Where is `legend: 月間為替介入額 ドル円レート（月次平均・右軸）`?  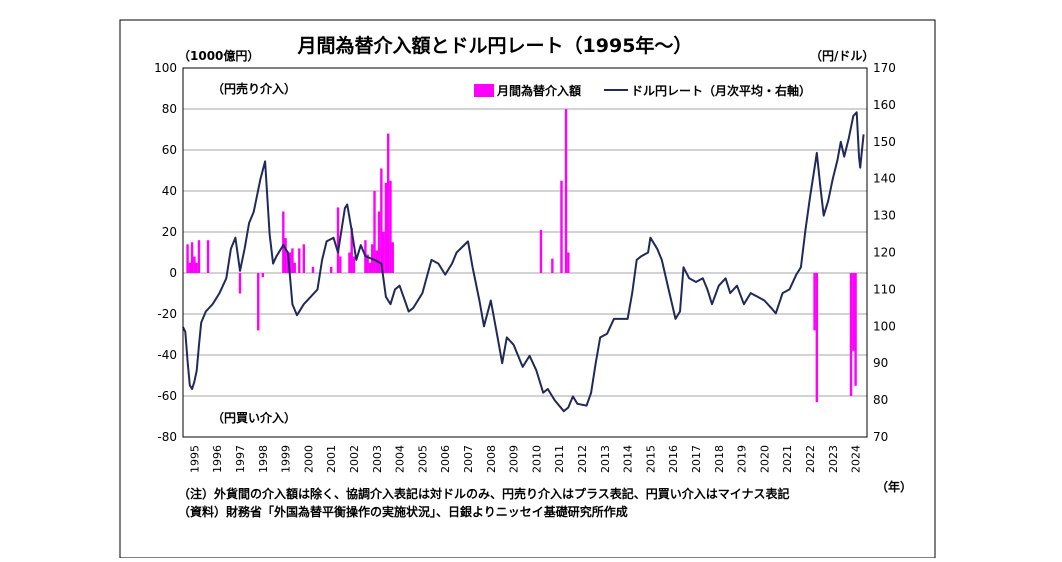 legend: 月間為替介入額 ドル円レート（月次平均・右軸） is located at coordinates (642, 90).